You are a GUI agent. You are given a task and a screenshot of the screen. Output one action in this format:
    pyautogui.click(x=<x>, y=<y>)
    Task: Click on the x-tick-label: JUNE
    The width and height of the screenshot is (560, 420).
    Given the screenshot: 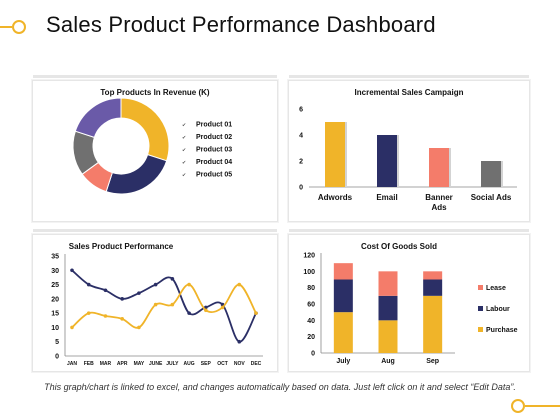 What is the action you would take?
    pyautogui.click(x=156, y=364)
    